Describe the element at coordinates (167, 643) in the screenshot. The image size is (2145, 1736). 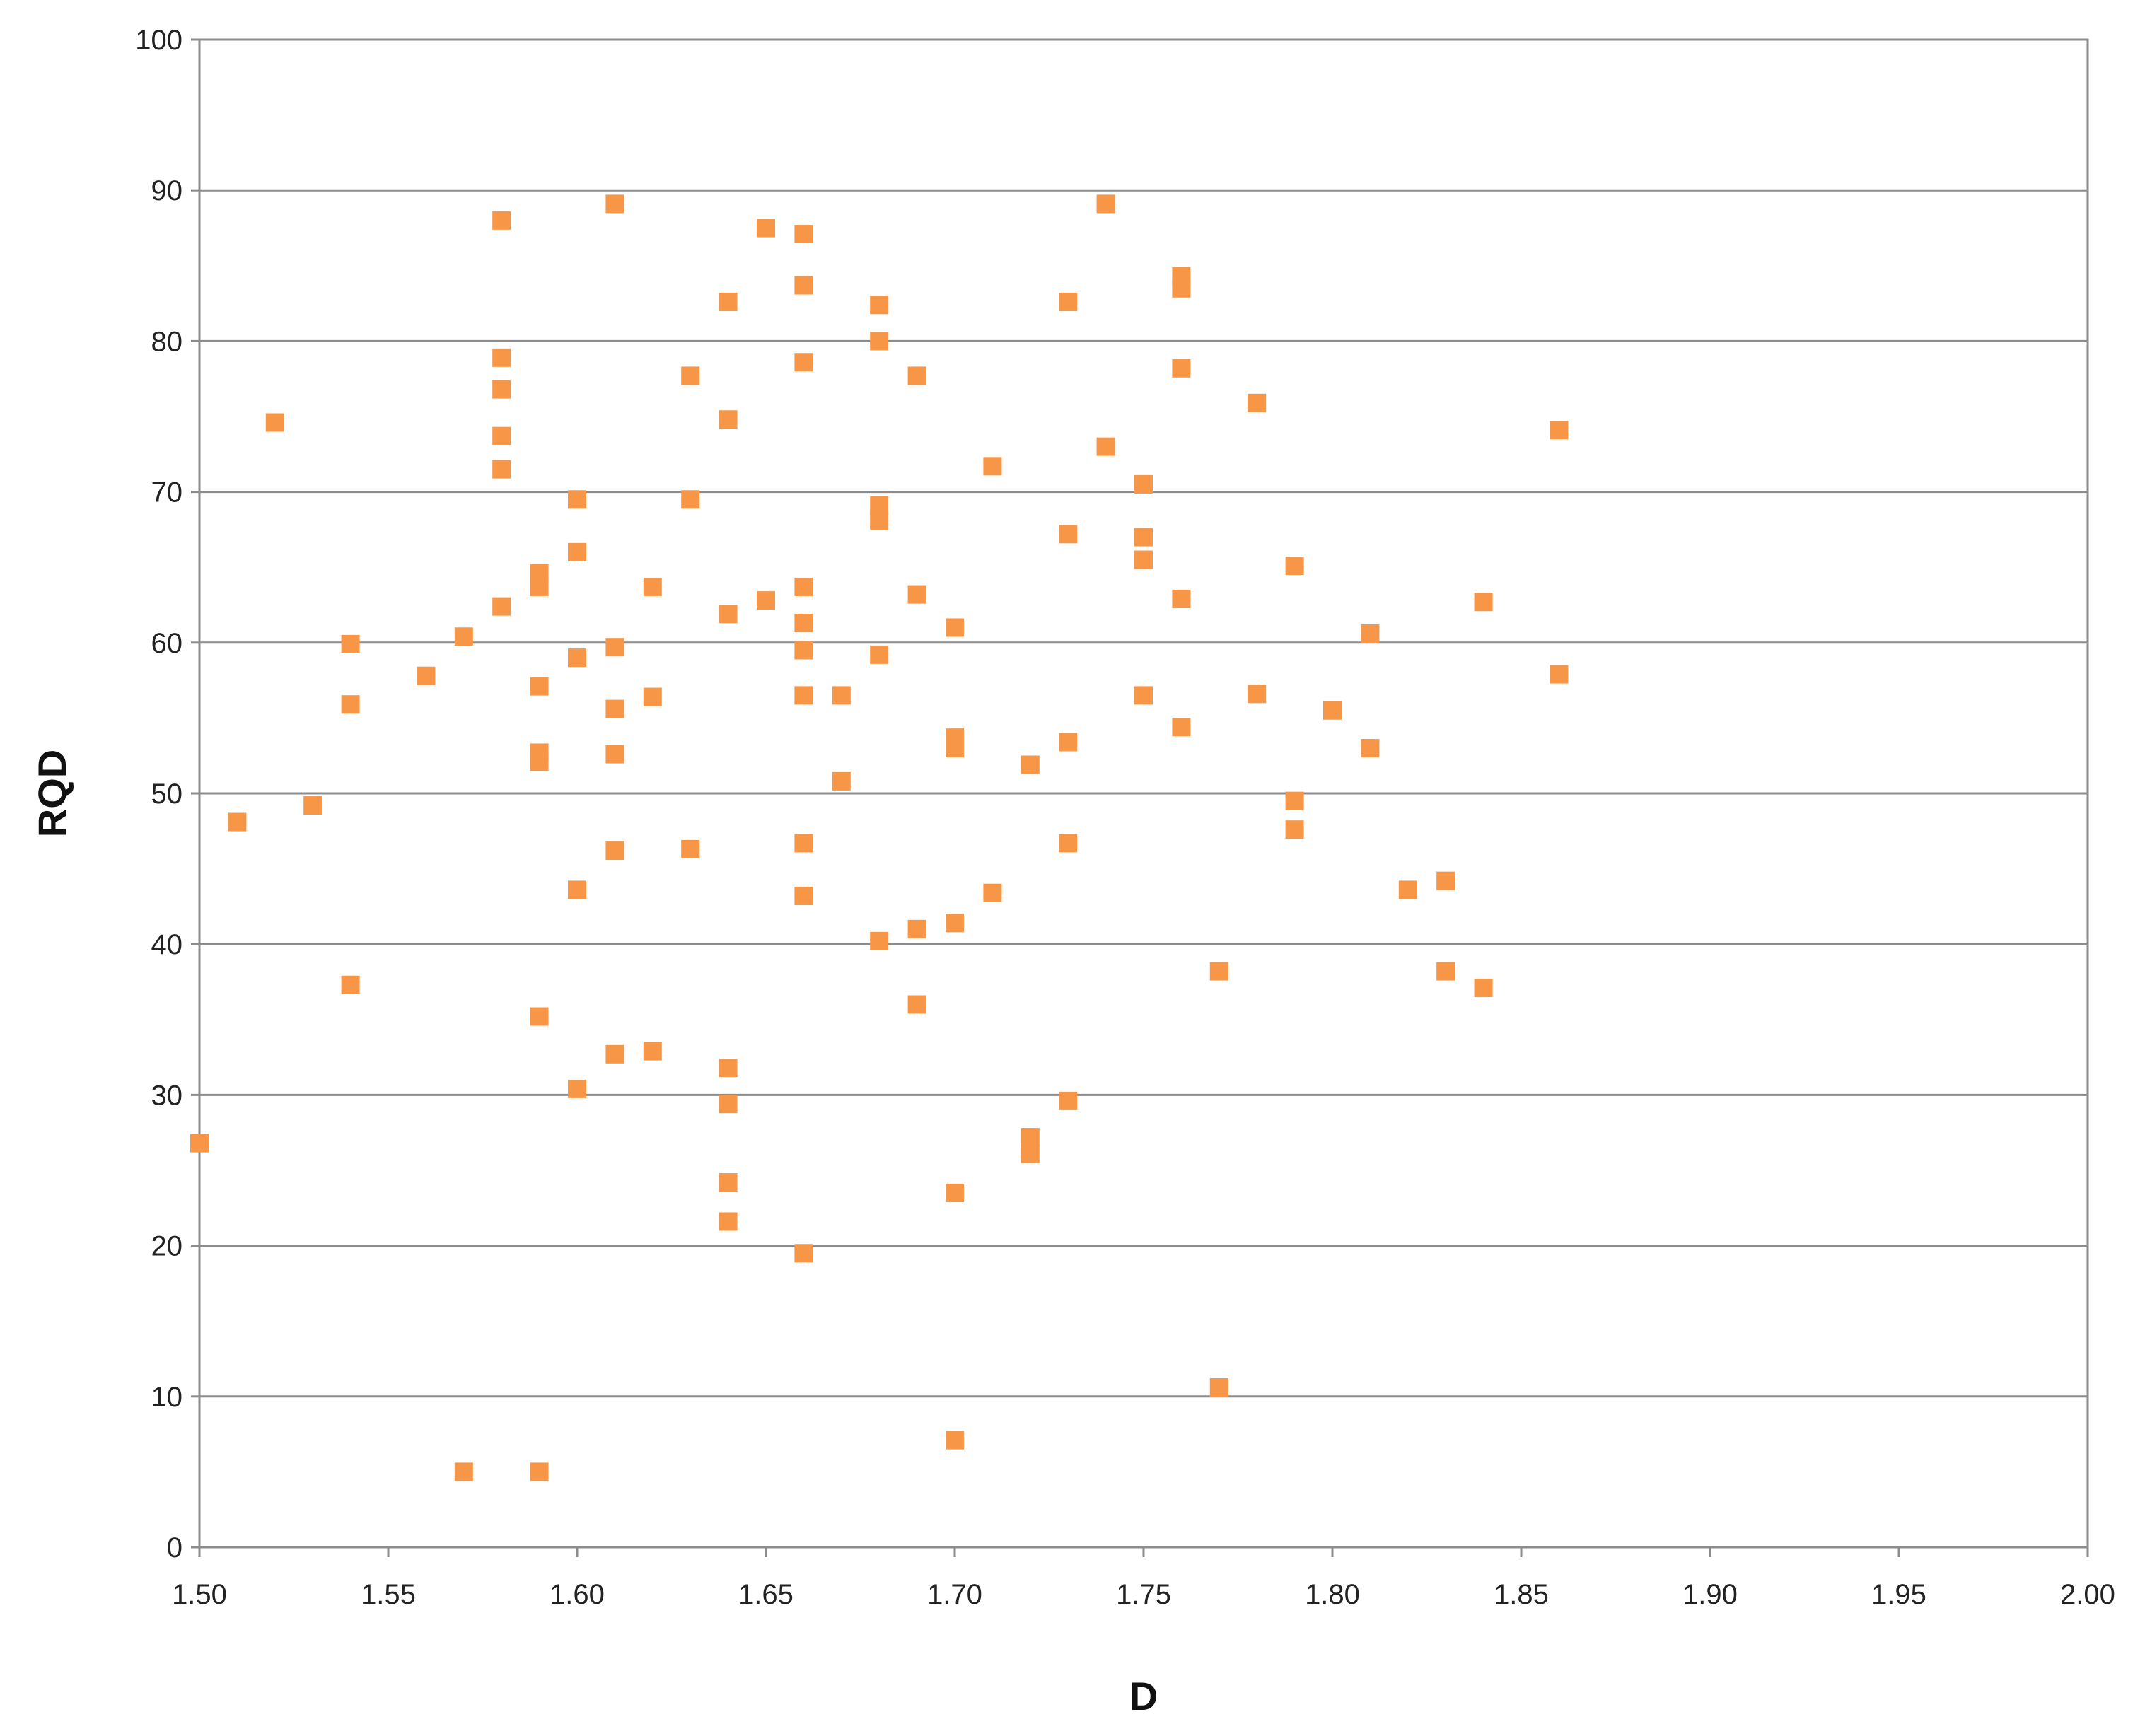
I see `y-tick-label: 60` at that location.